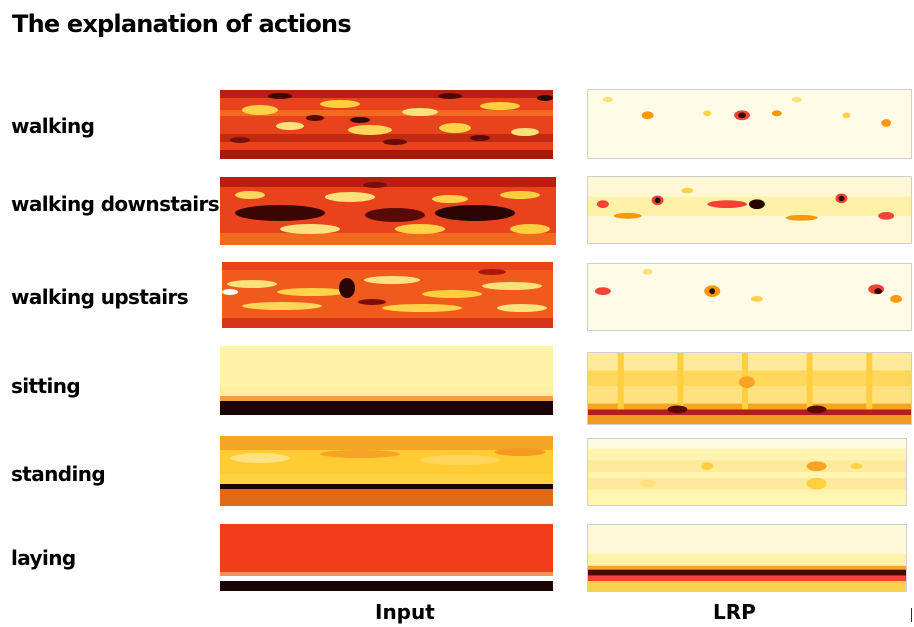 The height and width of the screenshot is (627, 914). What do you see at coordinates (386, 471) in the screenshot?
I see `input-heatmap-standing` at bounding box center [386, 471].